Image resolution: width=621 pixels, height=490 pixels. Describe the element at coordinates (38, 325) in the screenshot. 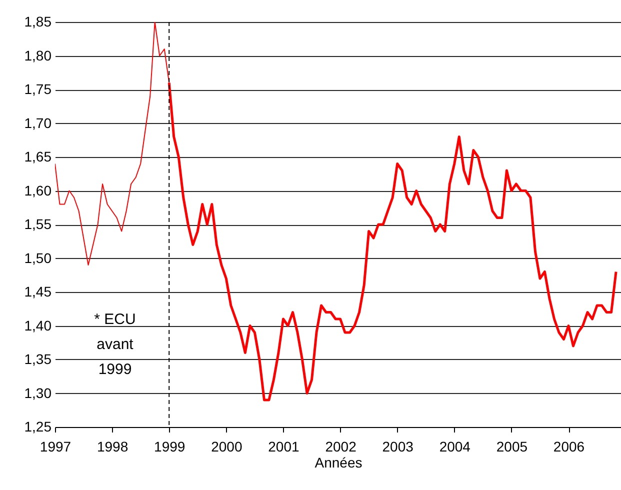

I see `y-tick-label: 1,40` at that location.